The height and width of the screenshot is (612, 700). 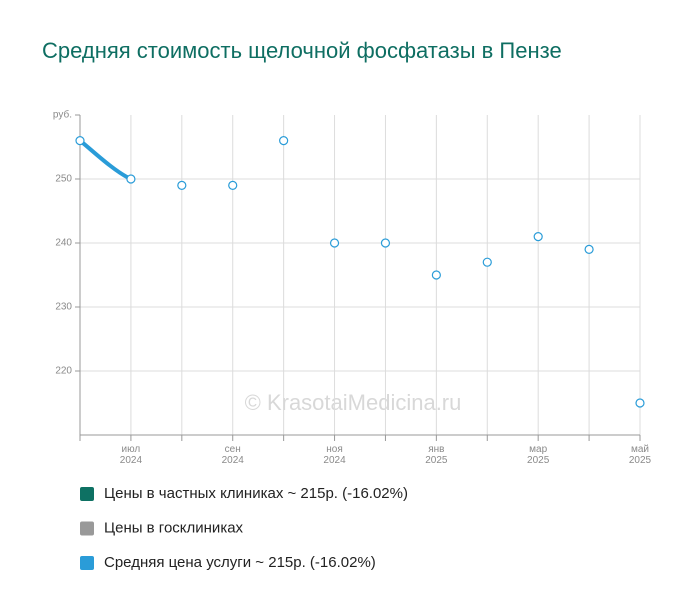 I want to click on x-tick-label: май 2025, so click(x=640, y=455).